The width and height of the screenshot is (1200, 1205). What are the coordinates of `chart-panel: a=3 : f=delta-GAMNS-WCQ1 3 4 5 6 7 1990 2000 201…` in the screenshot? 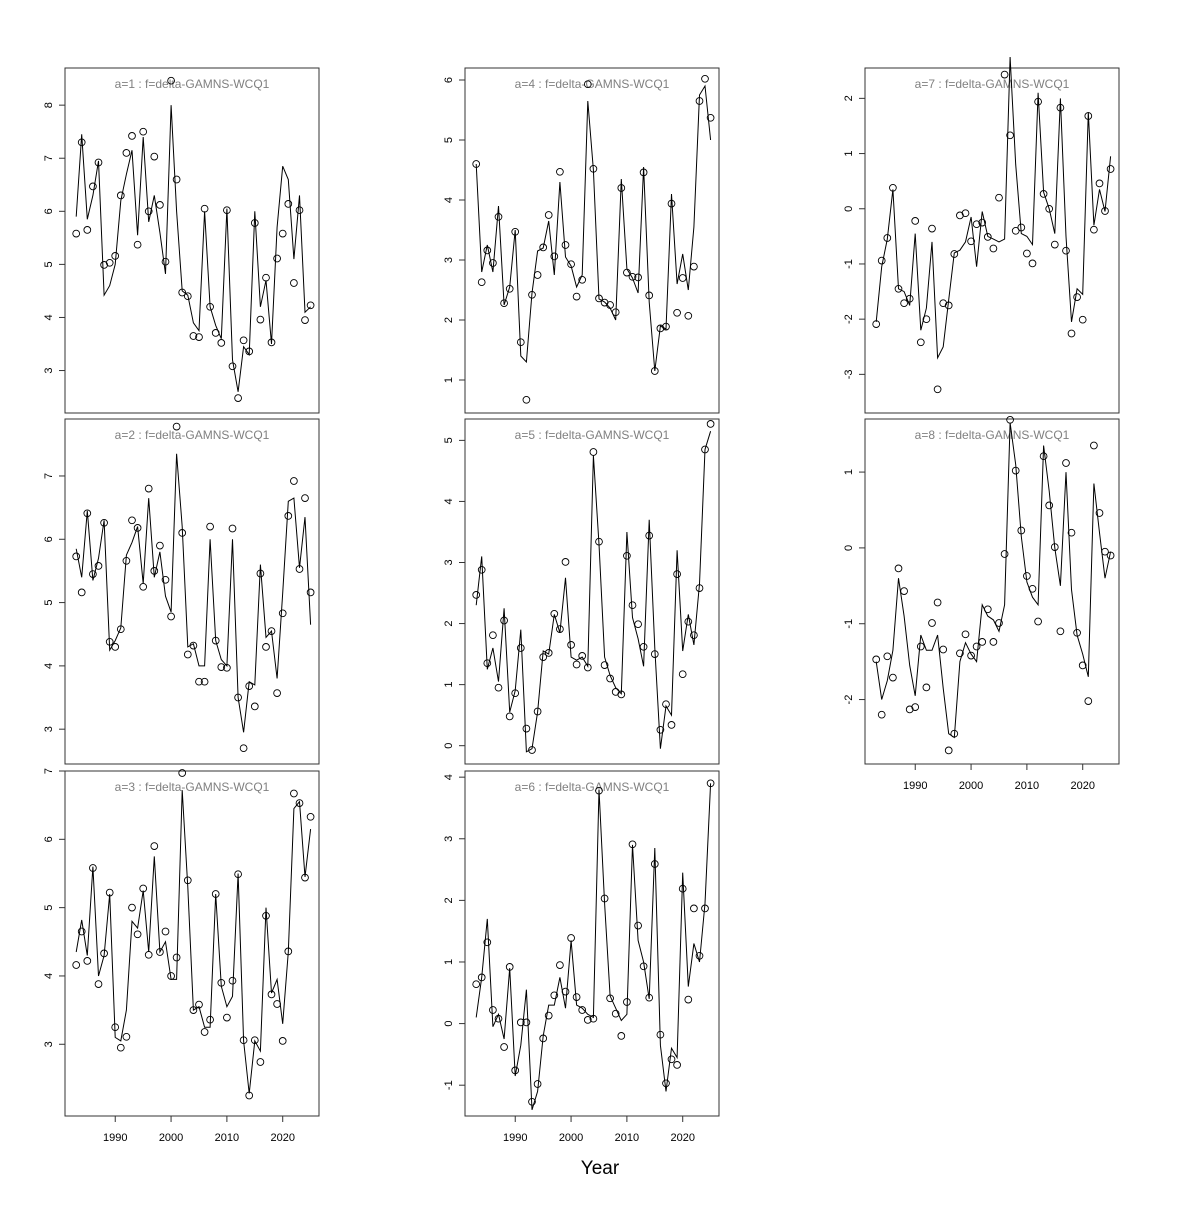 It's located at (181, 956).